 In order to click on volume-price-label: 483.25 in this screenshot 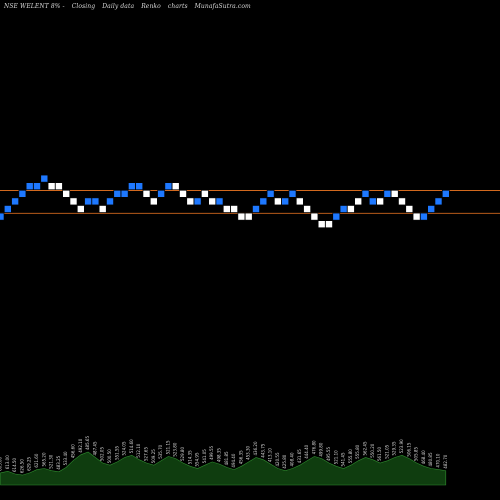, I will do `click(58, 462)`.